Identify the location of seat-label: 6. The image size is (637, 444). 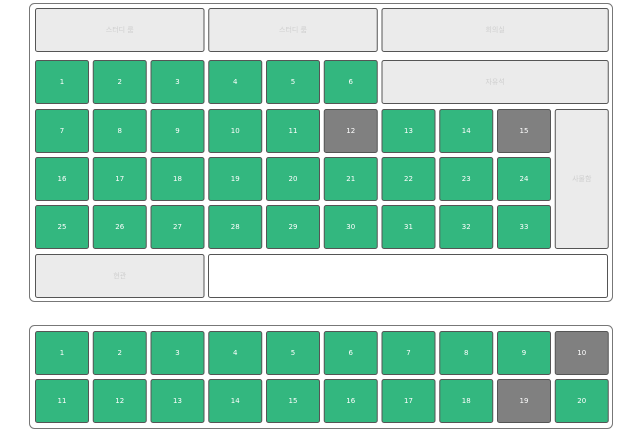
(351, 353).